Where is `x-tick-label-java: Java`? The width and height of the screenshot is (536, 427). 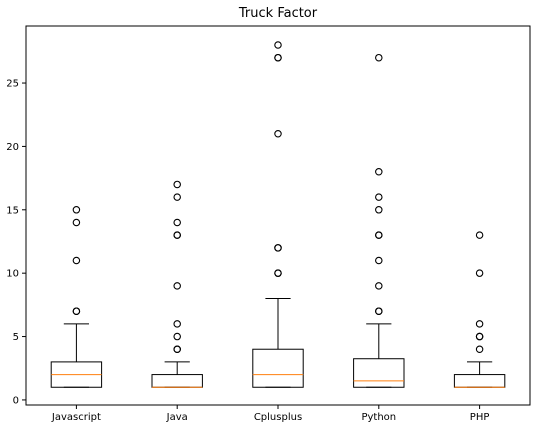 x-tick-label-java: Java is located at coordinates (177, 417).